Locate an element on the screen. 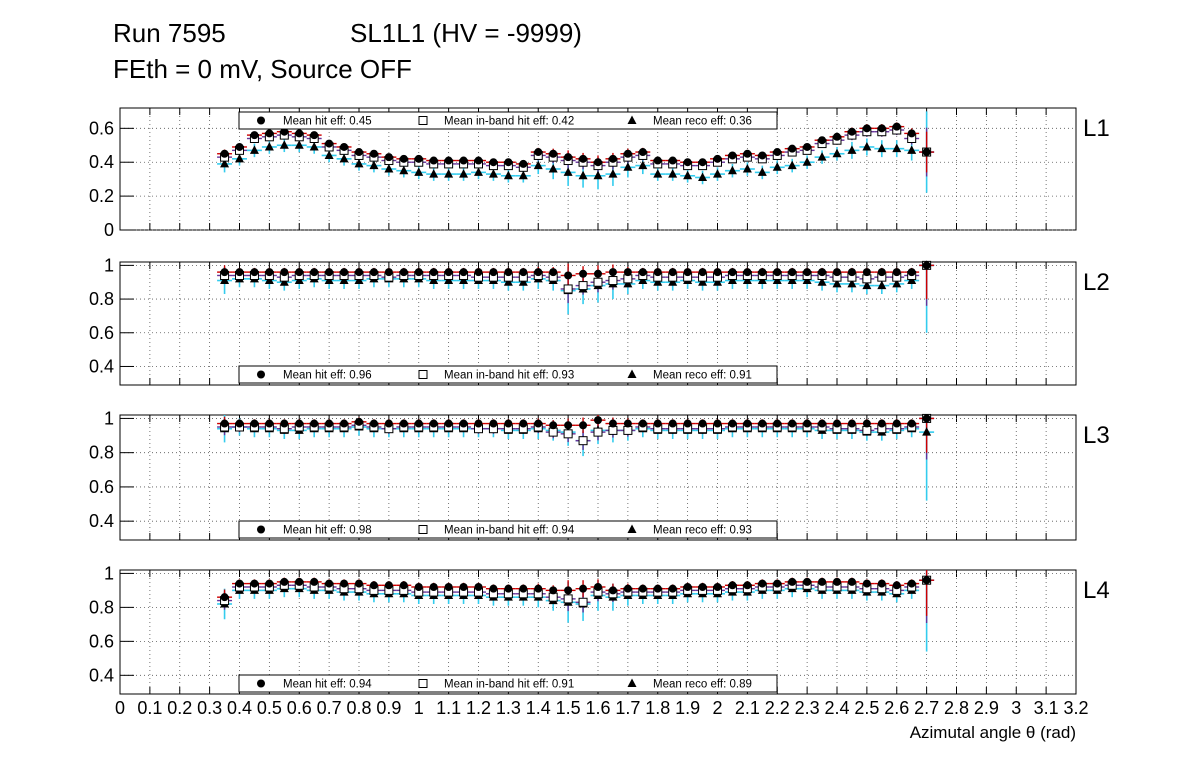  panel-label: L3 is located at coordinates (1096, 435).